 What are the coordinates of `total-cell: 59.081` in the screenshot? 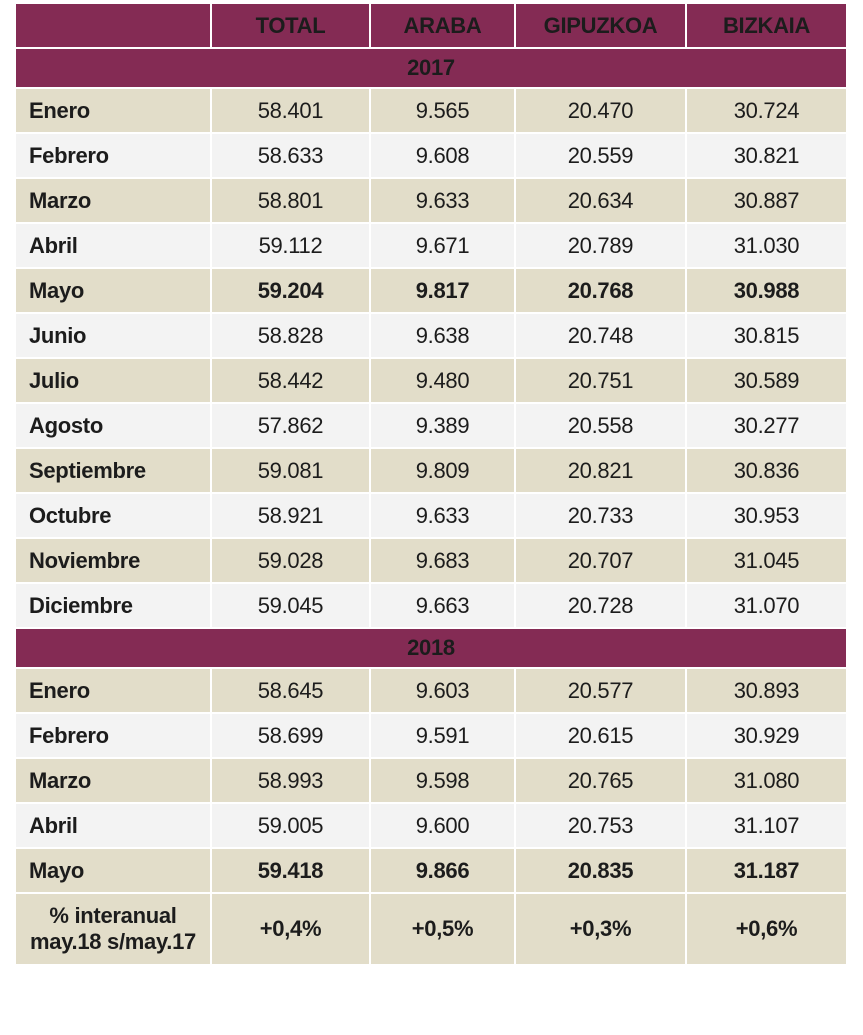 It's located at (290, 470).